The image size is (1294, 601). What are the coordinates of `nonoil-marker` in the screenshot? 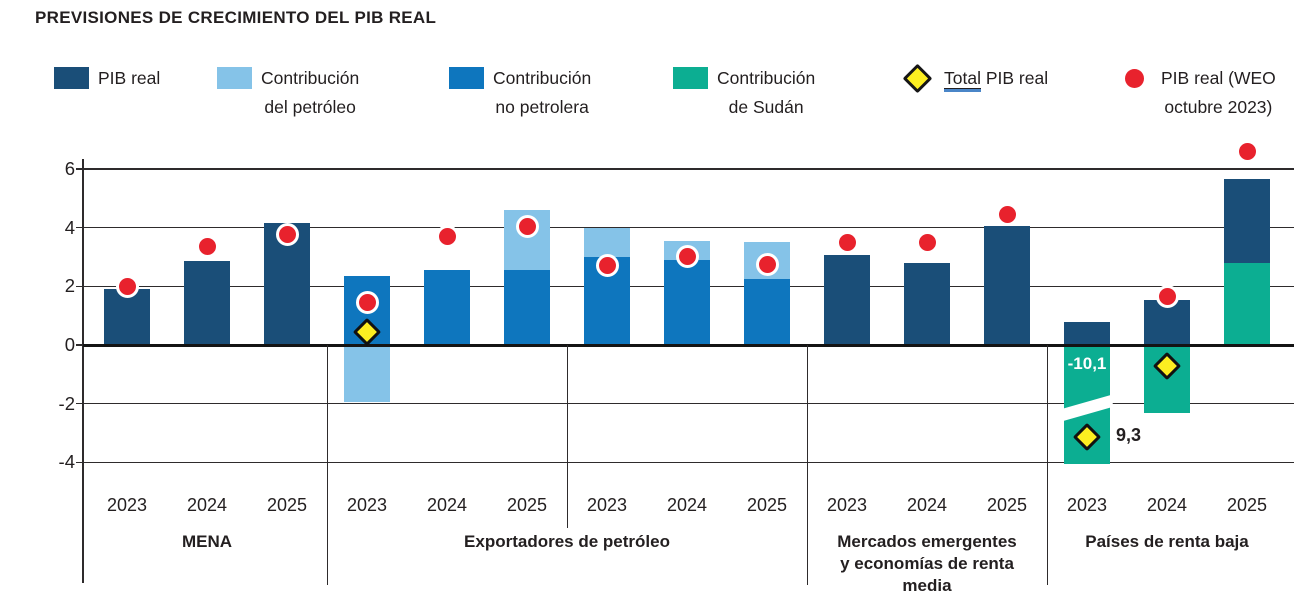 It's located at (466, 78).